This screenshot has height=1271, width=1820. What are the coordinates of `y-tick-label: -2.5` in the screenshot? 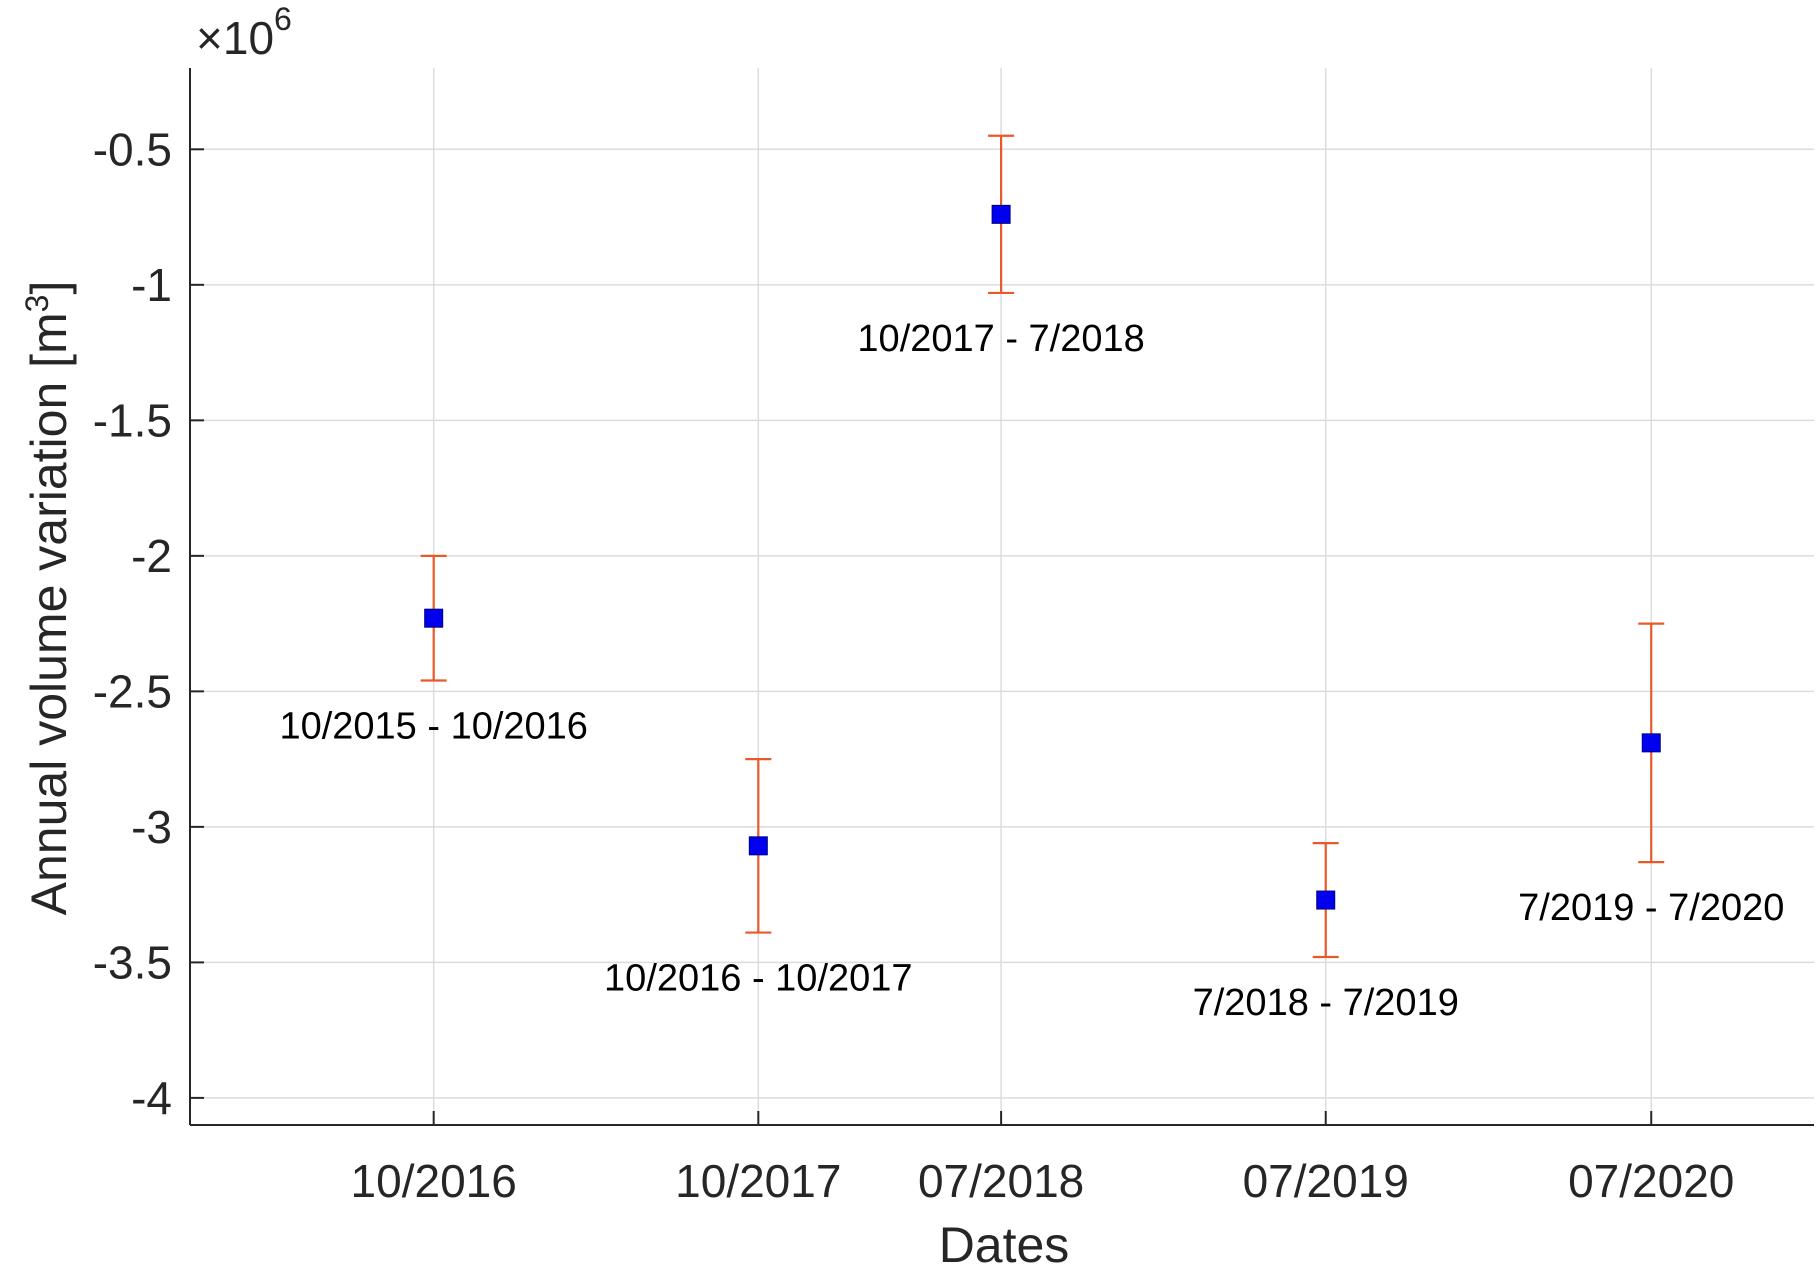 It's located at (132, 691).